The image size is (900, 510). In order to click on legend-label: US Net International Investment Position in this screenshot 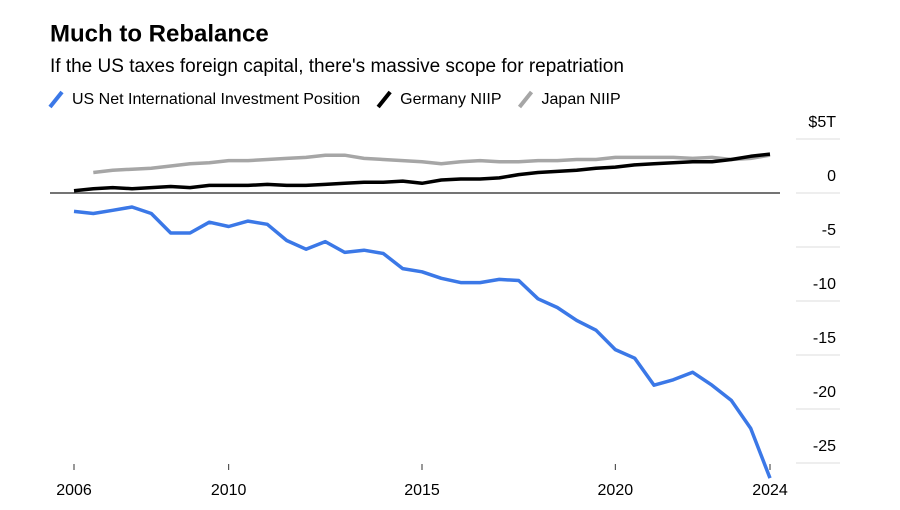, I will do `click(216, 99)`.